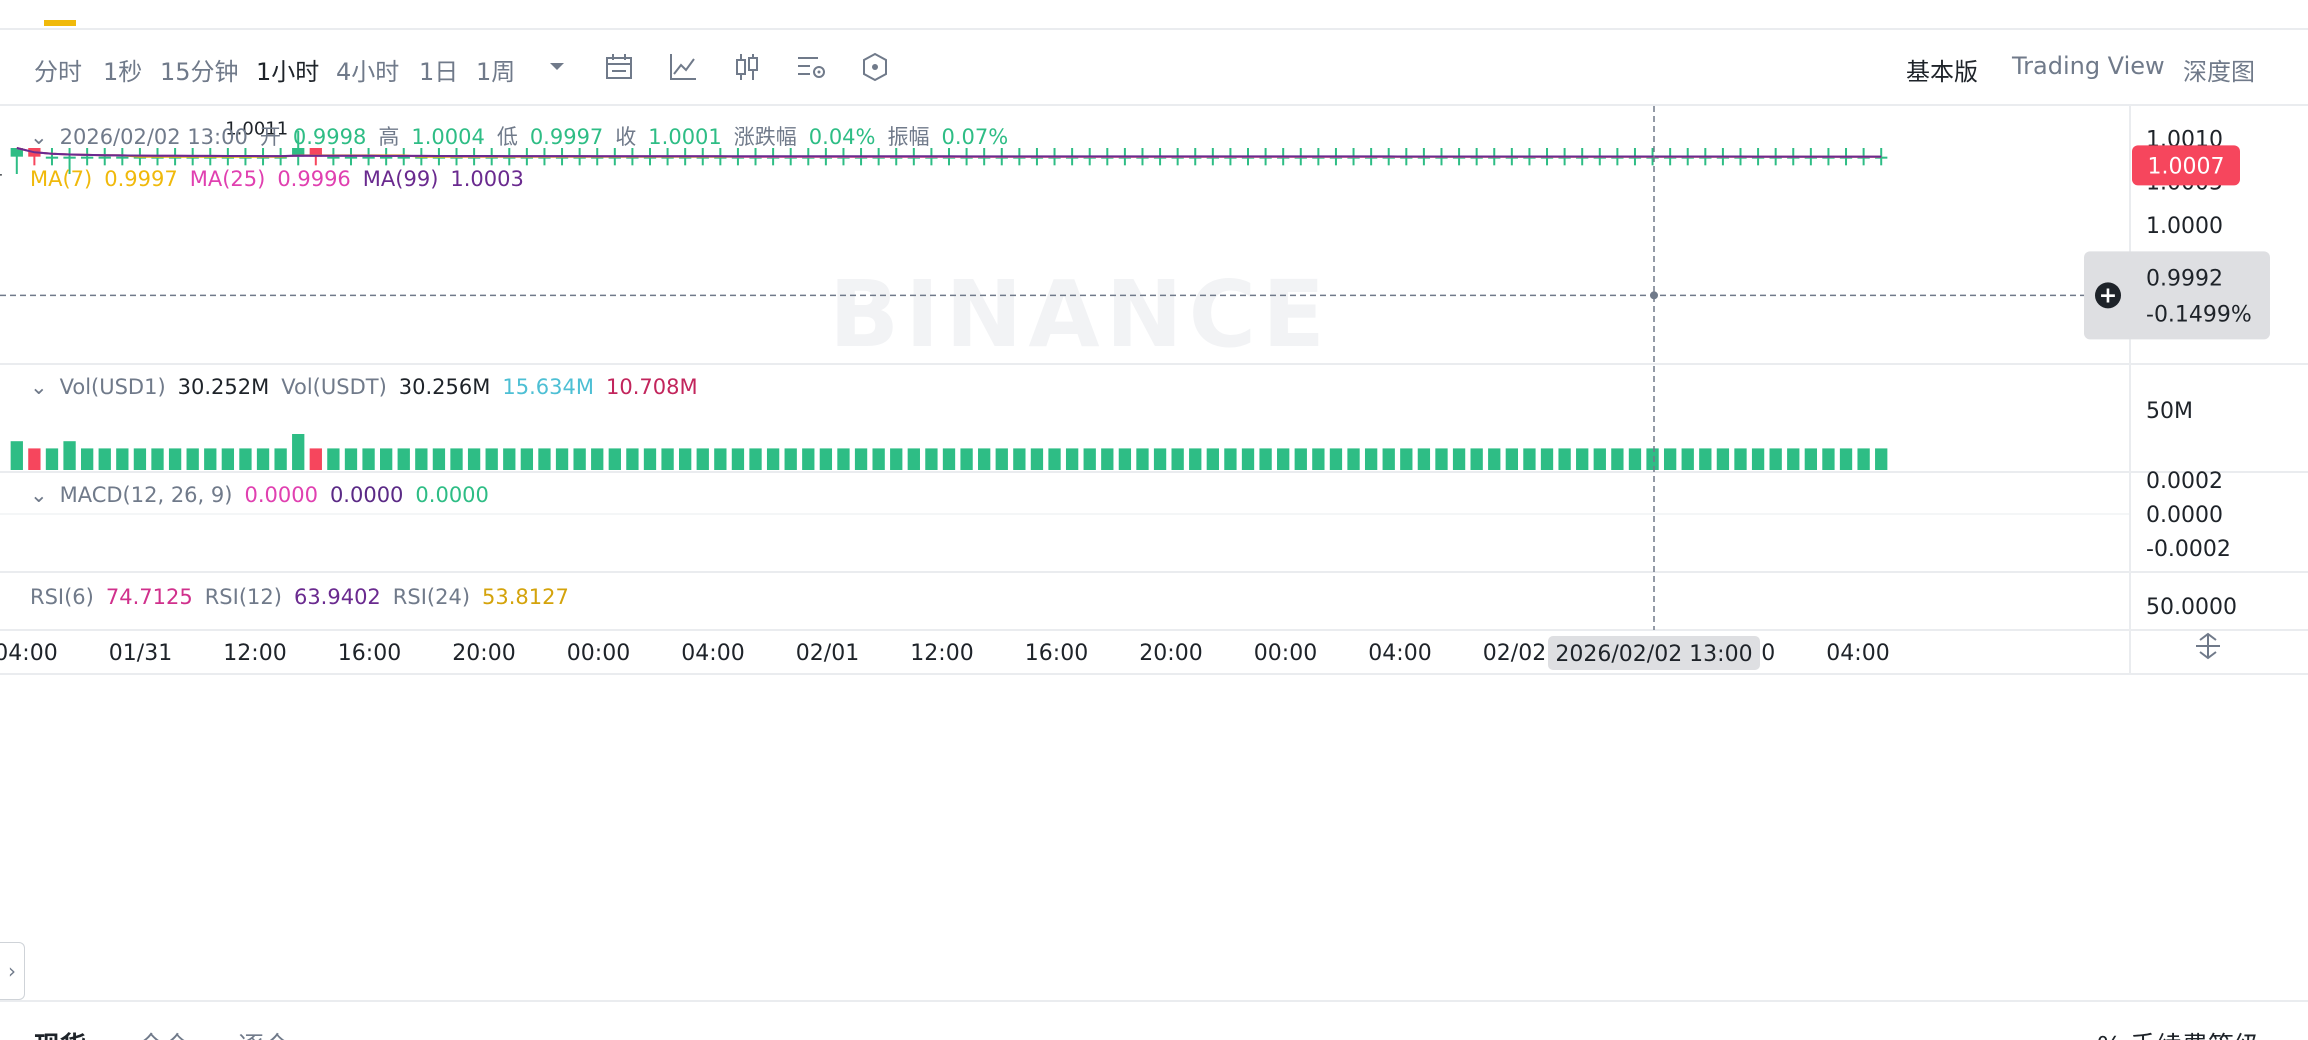 The width and height of the screenshot is (2308, 1040). I want to click on high-mark: 1.0011, so click(256, 129).